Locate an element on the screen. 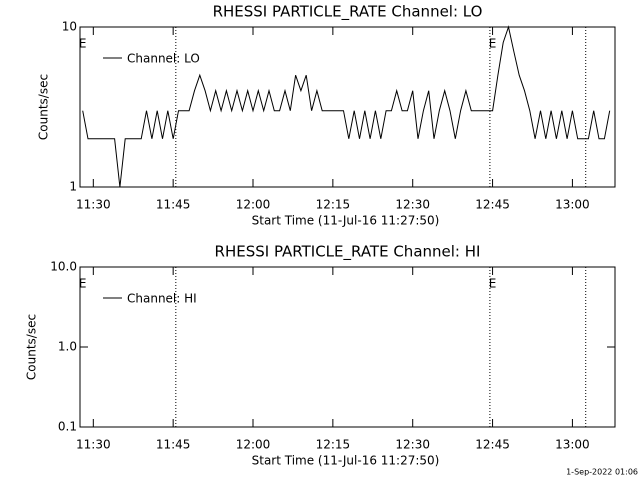 The width and height of the screenshot is (640, 480). chart-title: RHESSI PARTICLE_RATE Channel: HI is located at coordinates (348, 252).